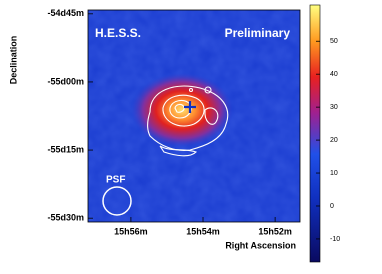  Describe the element at coordinates (275, 231) in the screenshot. I see `x-tick-label: 15h52m` at that location.